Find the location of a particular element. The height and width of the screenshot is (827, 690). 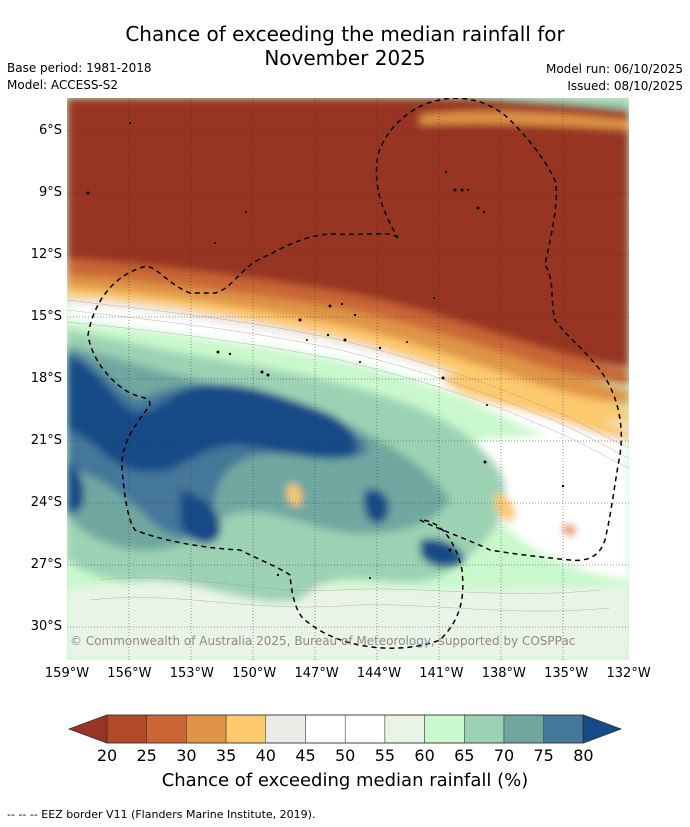

lon-label: 147°W is located at coordinates (316, 673).